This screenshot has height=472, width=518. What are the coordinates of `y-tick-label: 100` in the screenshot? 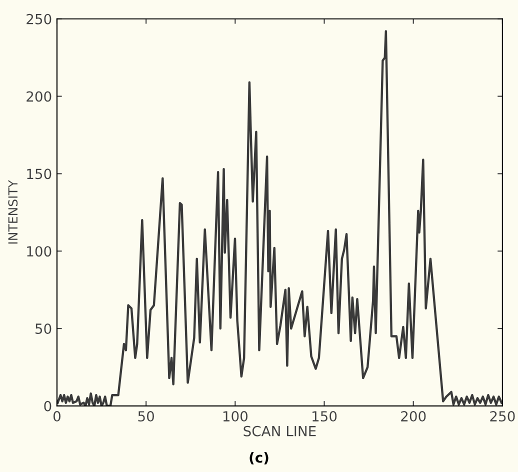 It's located at (39, 251).